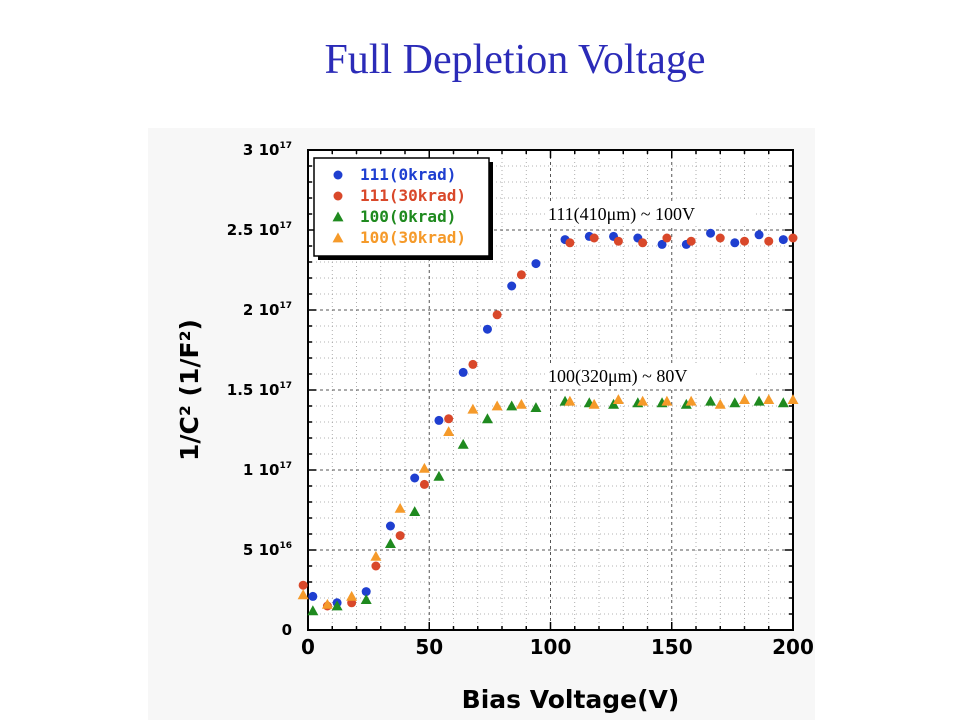 Image resolution: width=960 pixels, height=720 pixels. Describe the element at coordinates (413, 195) in the screenshot. I see `legend-label: 111(30krad)` at that location.